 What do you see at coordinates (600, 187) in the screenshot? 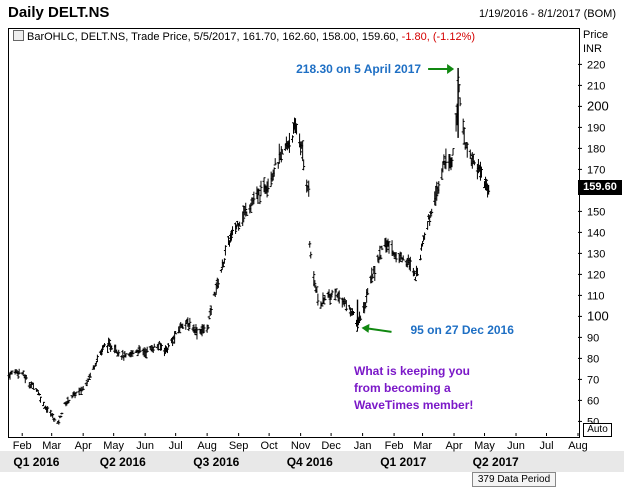
I see `last-price-flag: 159.60` at bounding box center [600, 187].